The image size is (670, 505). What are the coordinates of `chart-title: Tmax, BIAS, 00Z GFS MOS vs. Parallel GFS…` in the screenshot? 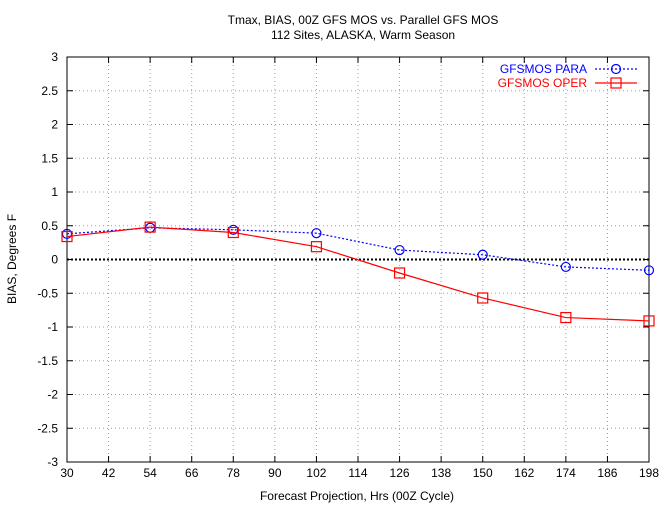 It's located at (363, 20).